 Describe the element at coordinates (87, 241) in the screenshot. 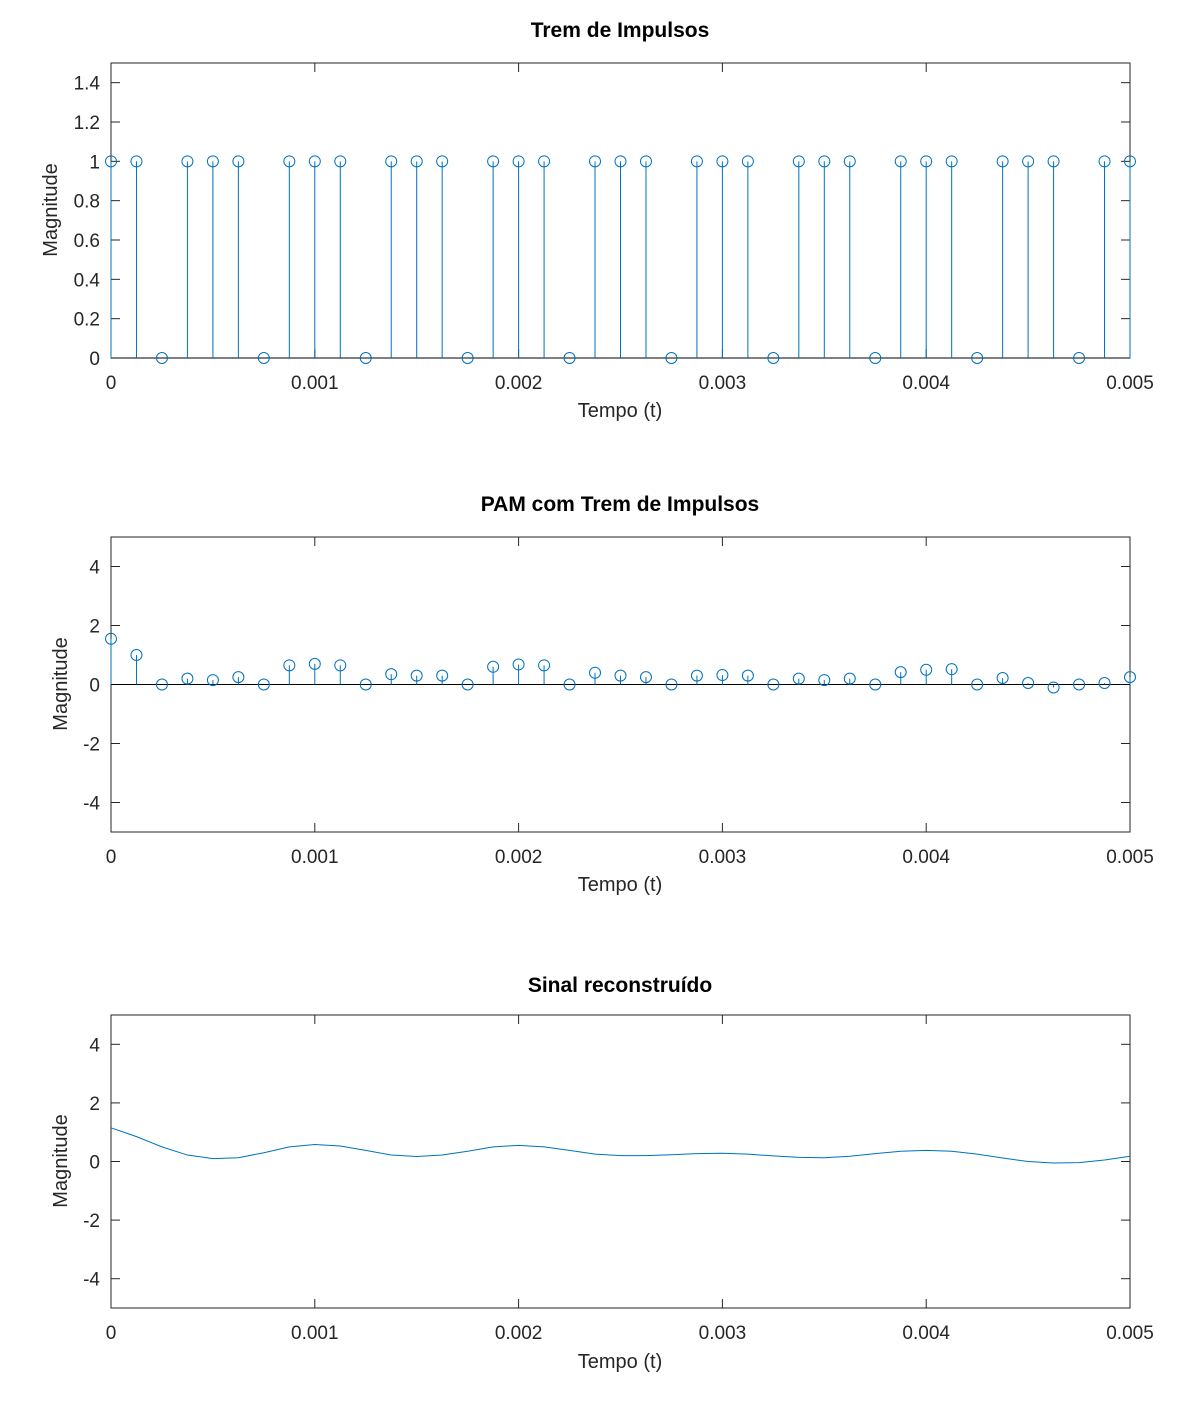

I see `y-tick-label: 0.6` at that location.